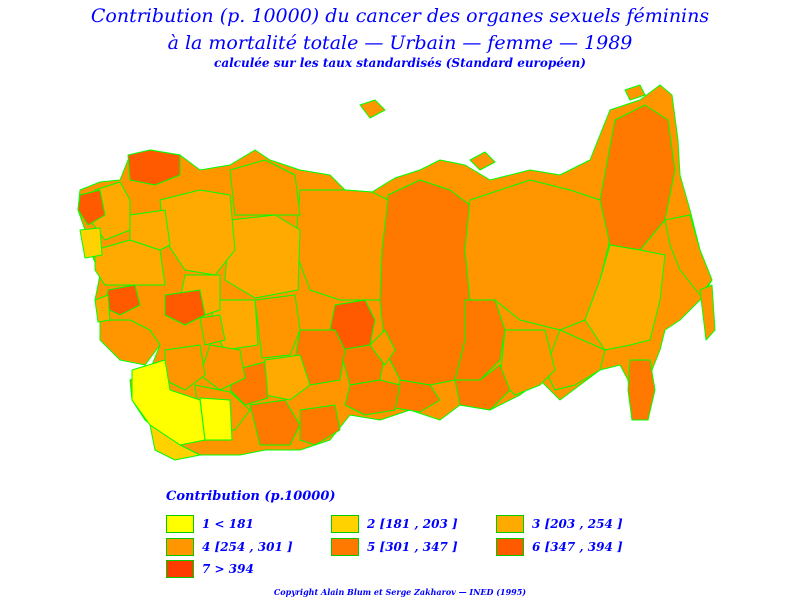 This screenshot has width=800, height=600. What do you see at coordinates (277, 326) in the screenshot?
I see `region-sverdlovsk` at bounding box center [277, 326].